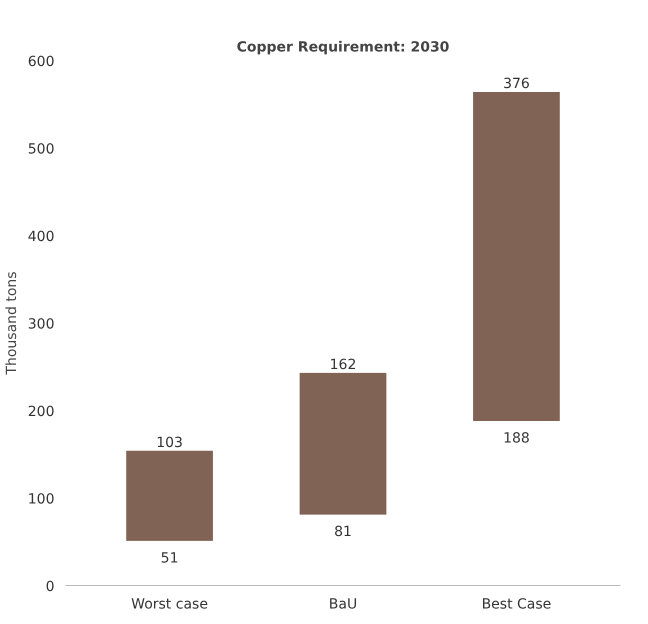 Image resolution: width=648 pixels, height=624 pixels. Describe the element at coordinates (169, 604) in the screenshot. I see `x-tick-label: Worst case` at that location.